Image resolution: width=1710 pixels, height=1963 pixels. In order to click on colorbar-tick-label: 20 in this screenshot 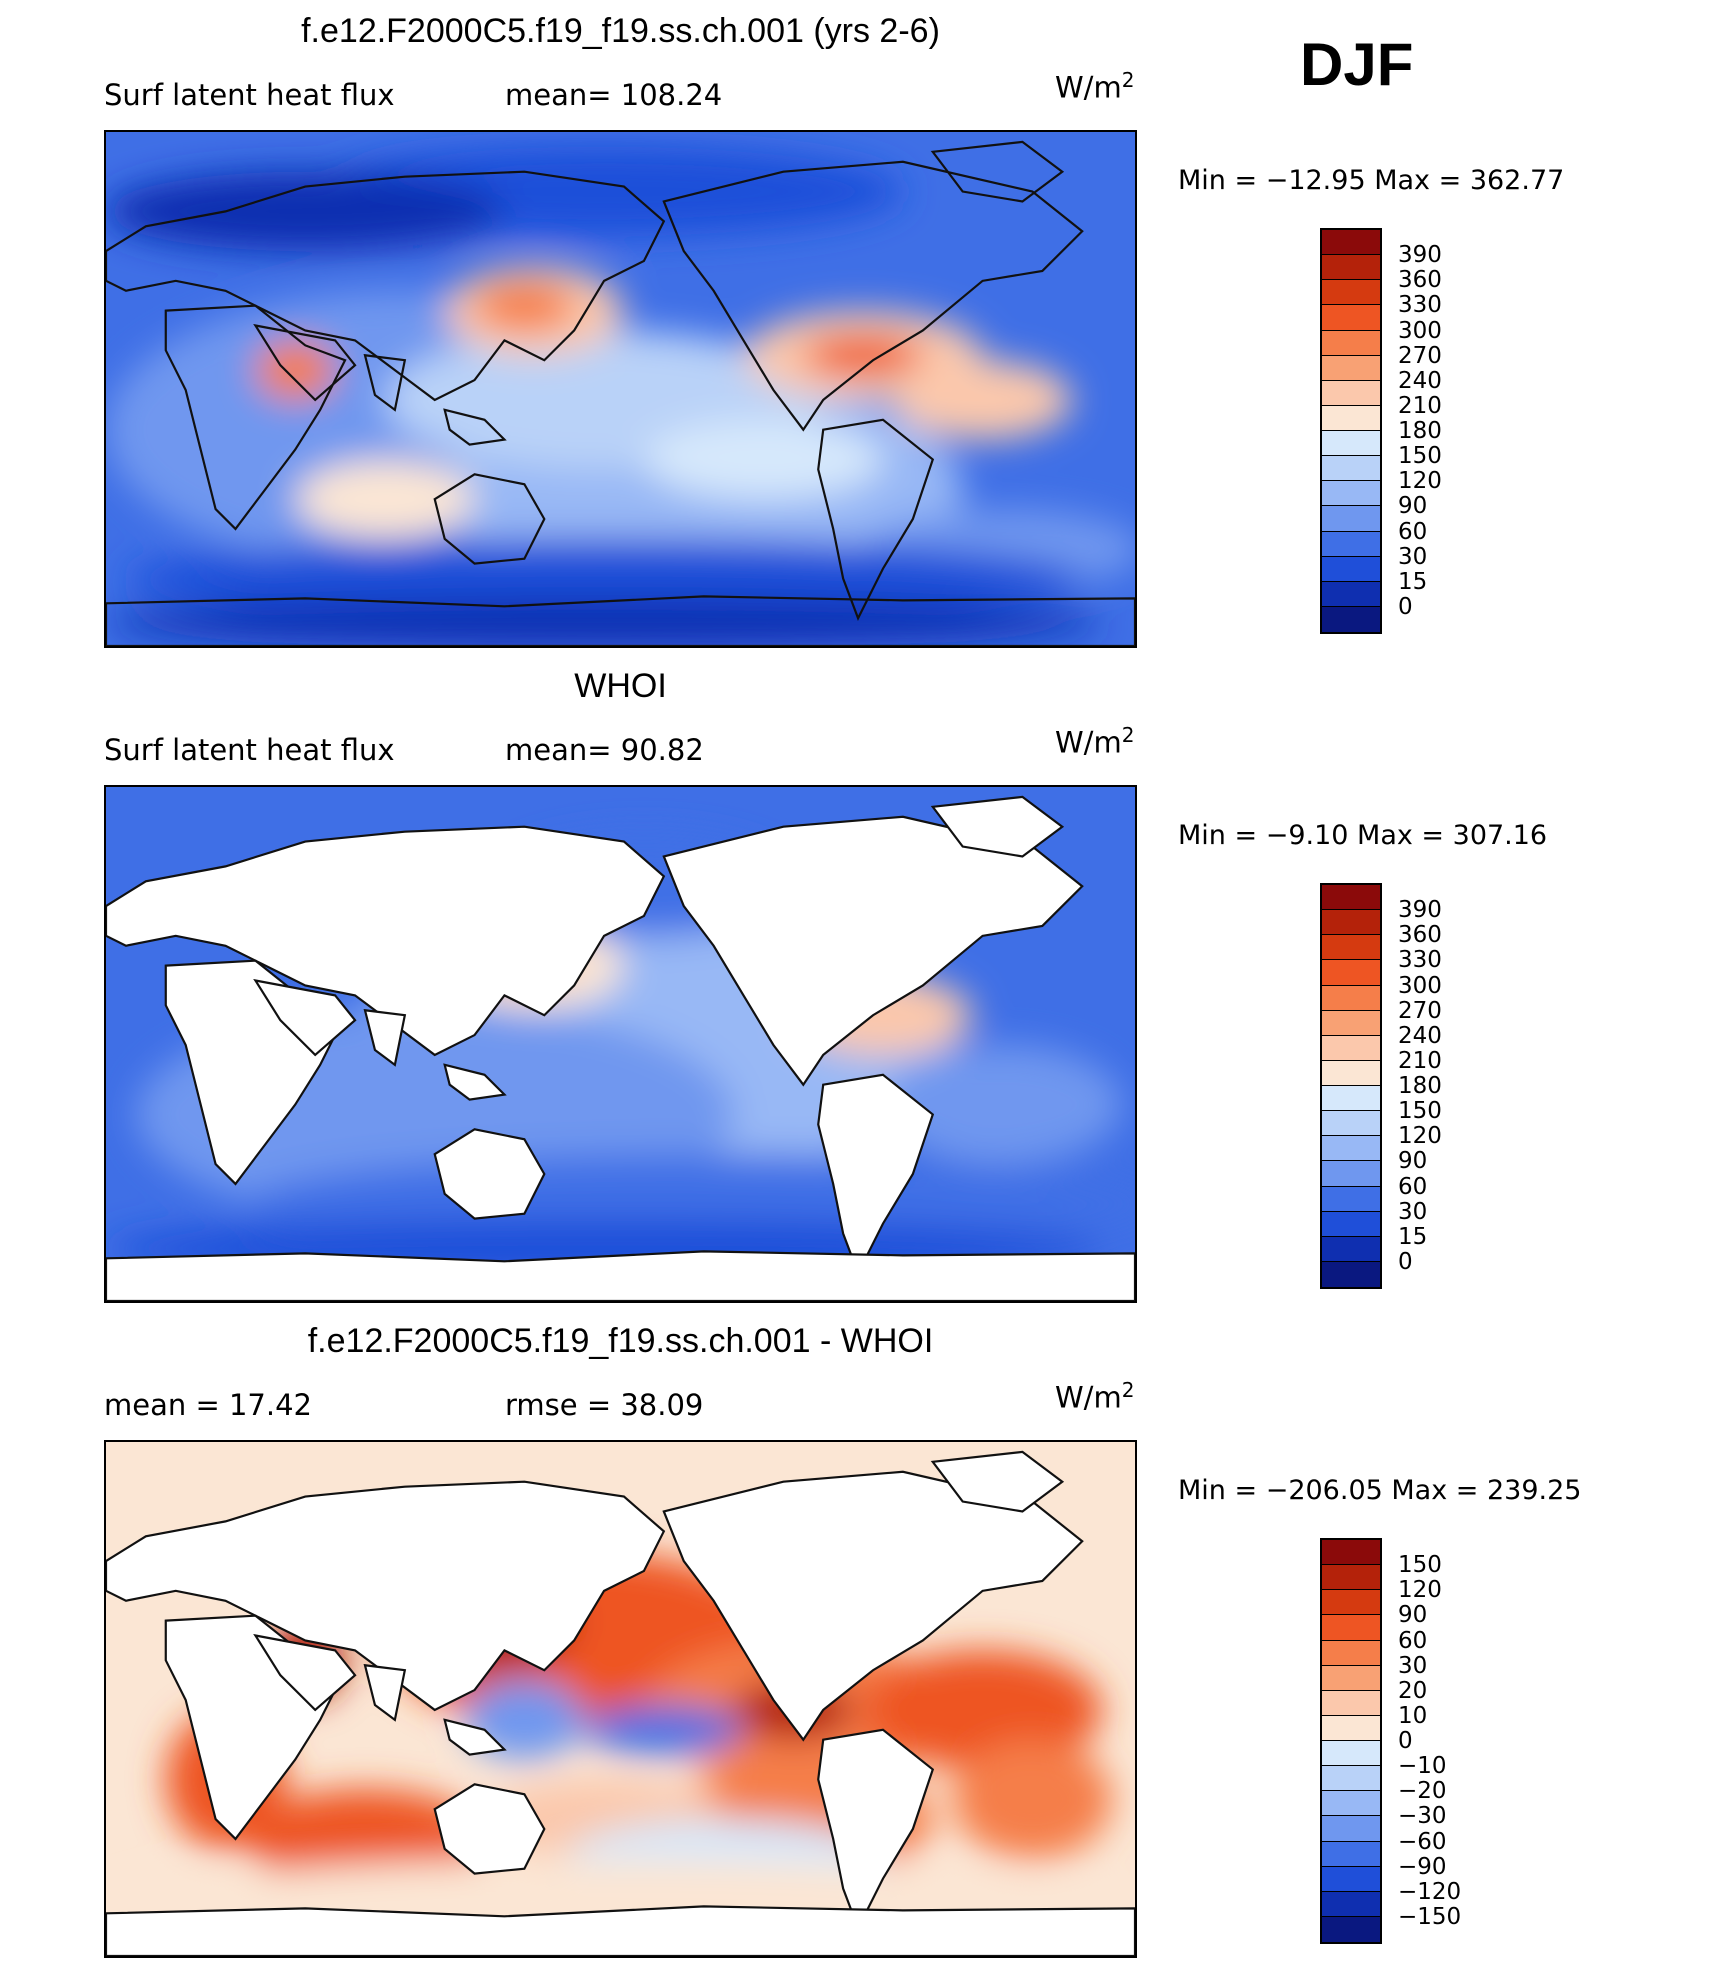, I will do `click(1413, 1690)`.